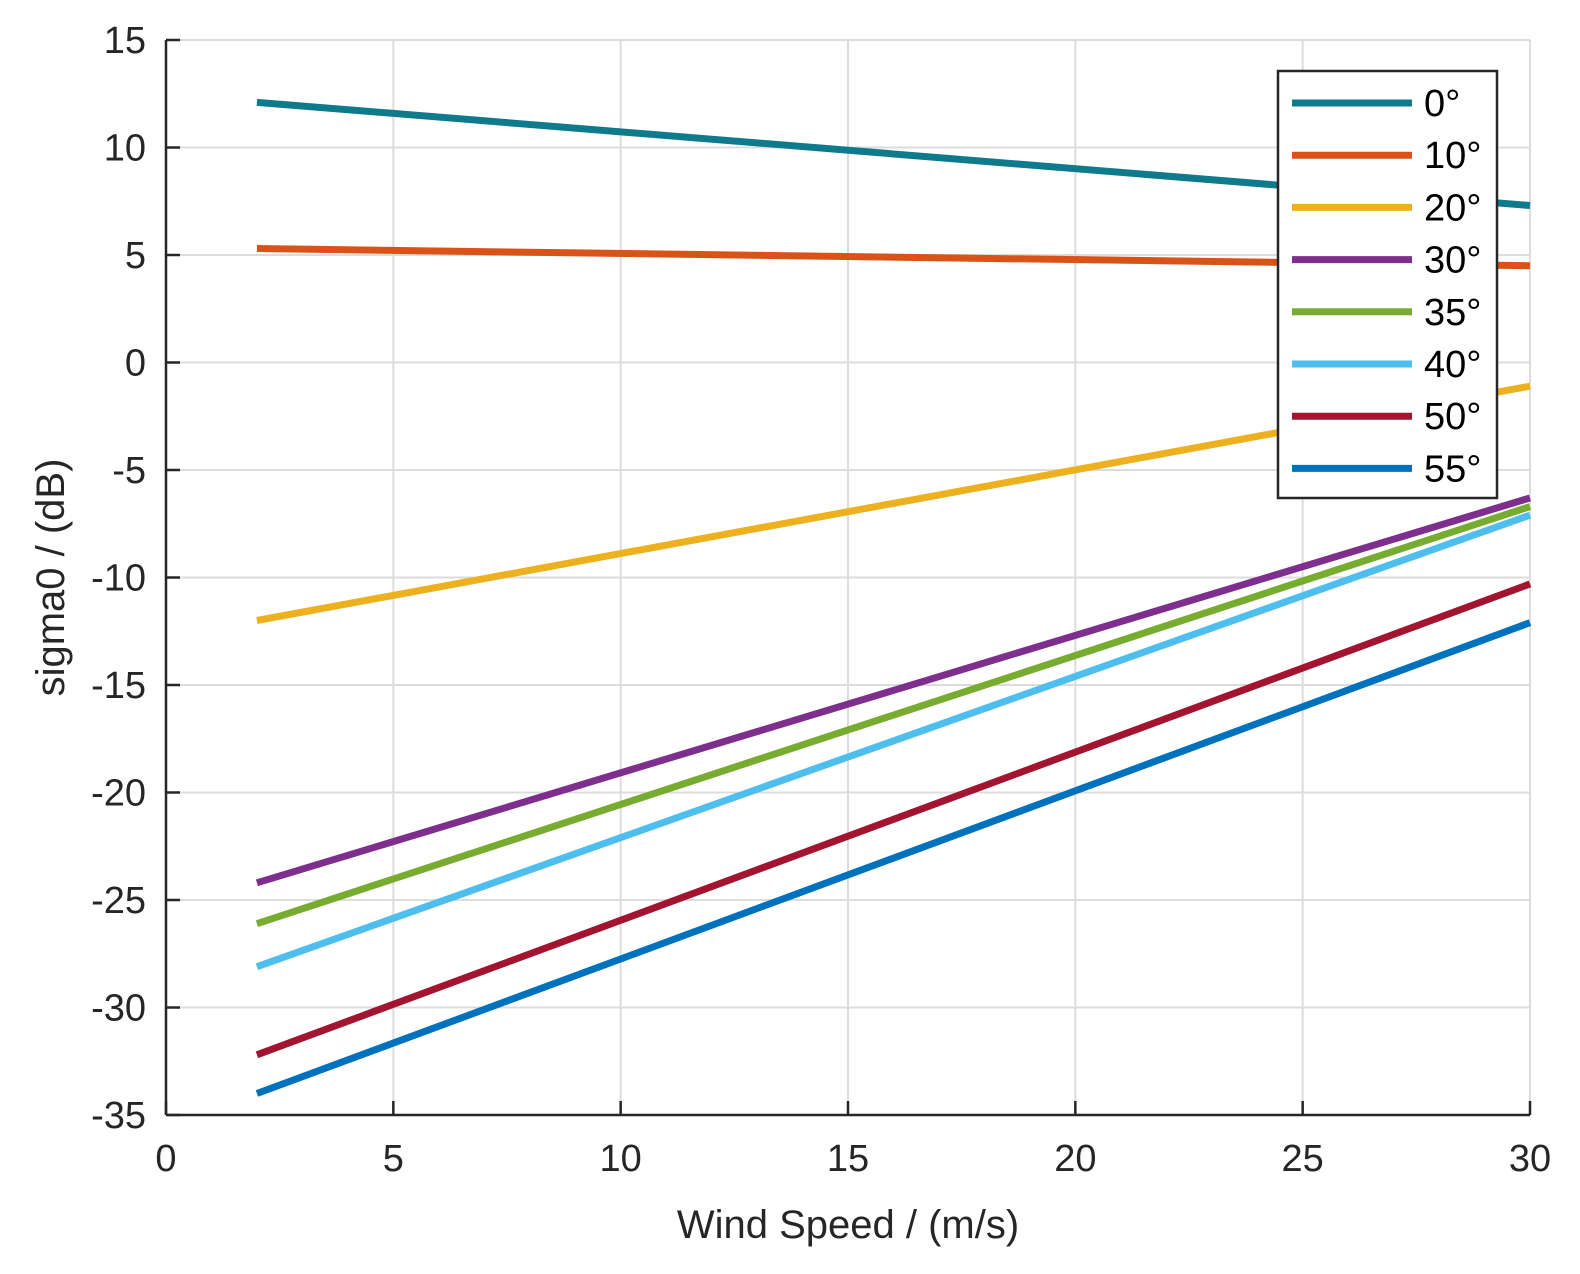  Describe the element at coordinates (848, 1225) in the screenshot. I see `x-axis-label: Wind Speed / (m/s)` at that location.